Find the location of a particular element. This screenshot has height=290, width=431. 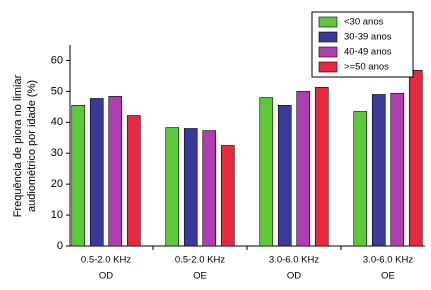

y-tick-label: 40 is located at coordinates (57, 122).